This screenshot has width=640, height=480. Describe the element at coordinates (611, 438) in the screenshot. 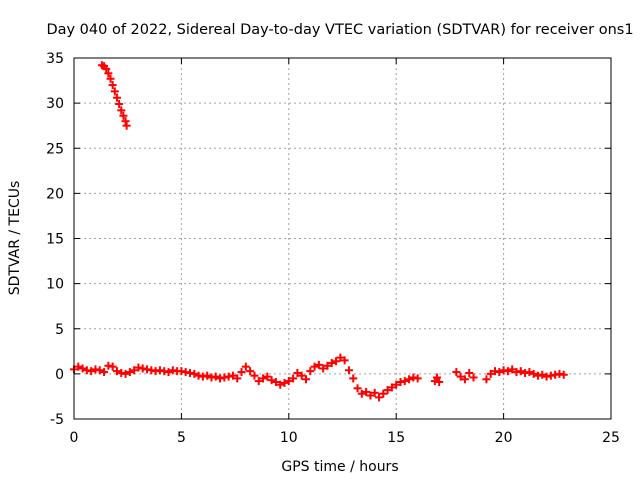

I see `x-tick-label: 25` at that location.